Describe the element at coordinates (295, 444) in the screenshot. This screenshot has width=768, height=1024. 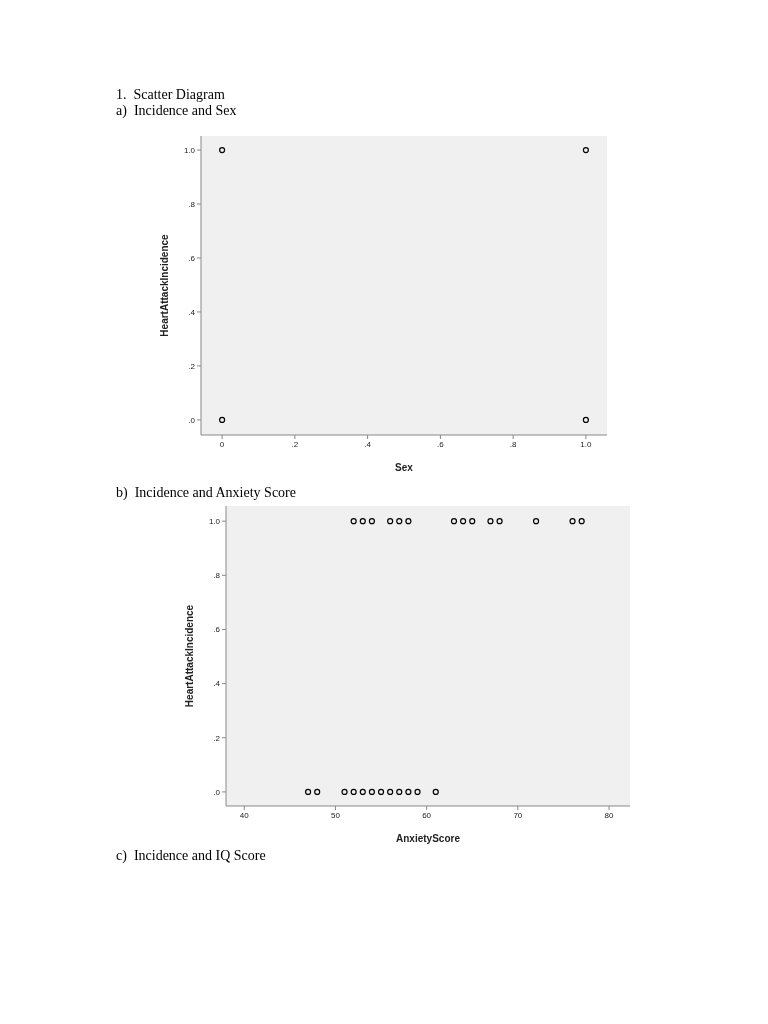
I see `x-tick-label: .2` at that location.